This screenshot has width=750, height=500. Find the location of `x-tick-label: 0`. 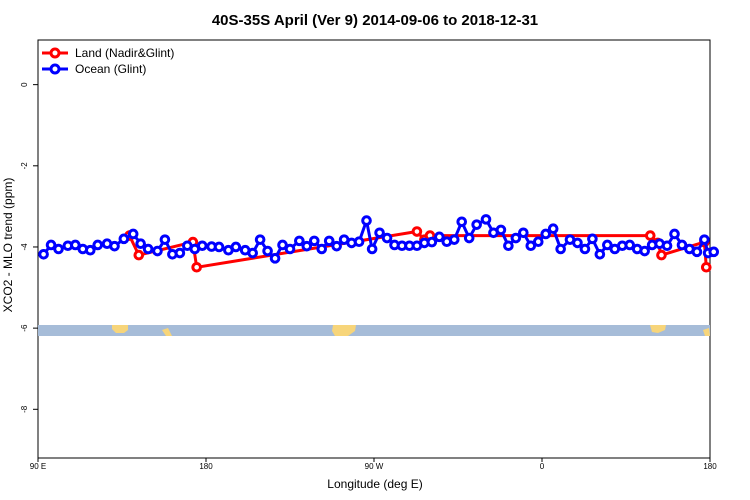

x-tick-label: 0 is located at coordinates (542, 466).